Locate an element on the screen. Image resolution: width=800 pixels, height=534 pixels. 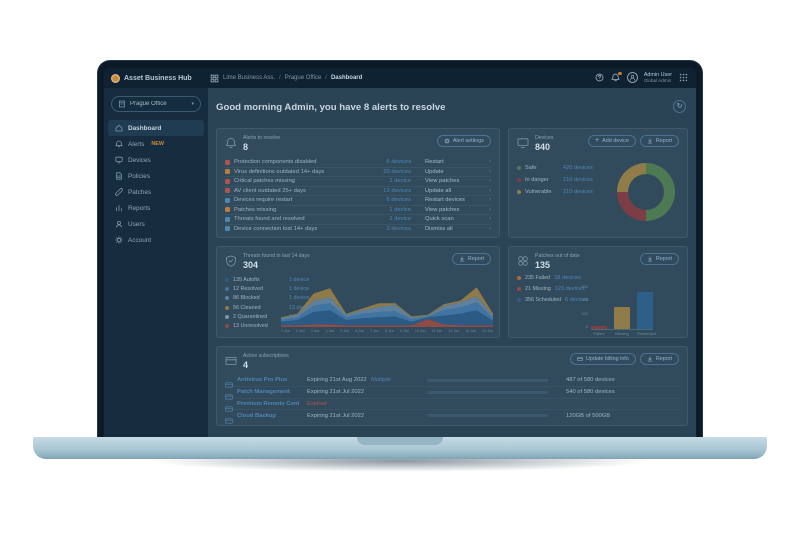
sidebar-item-users: Users is located at coordinates (156, 224).